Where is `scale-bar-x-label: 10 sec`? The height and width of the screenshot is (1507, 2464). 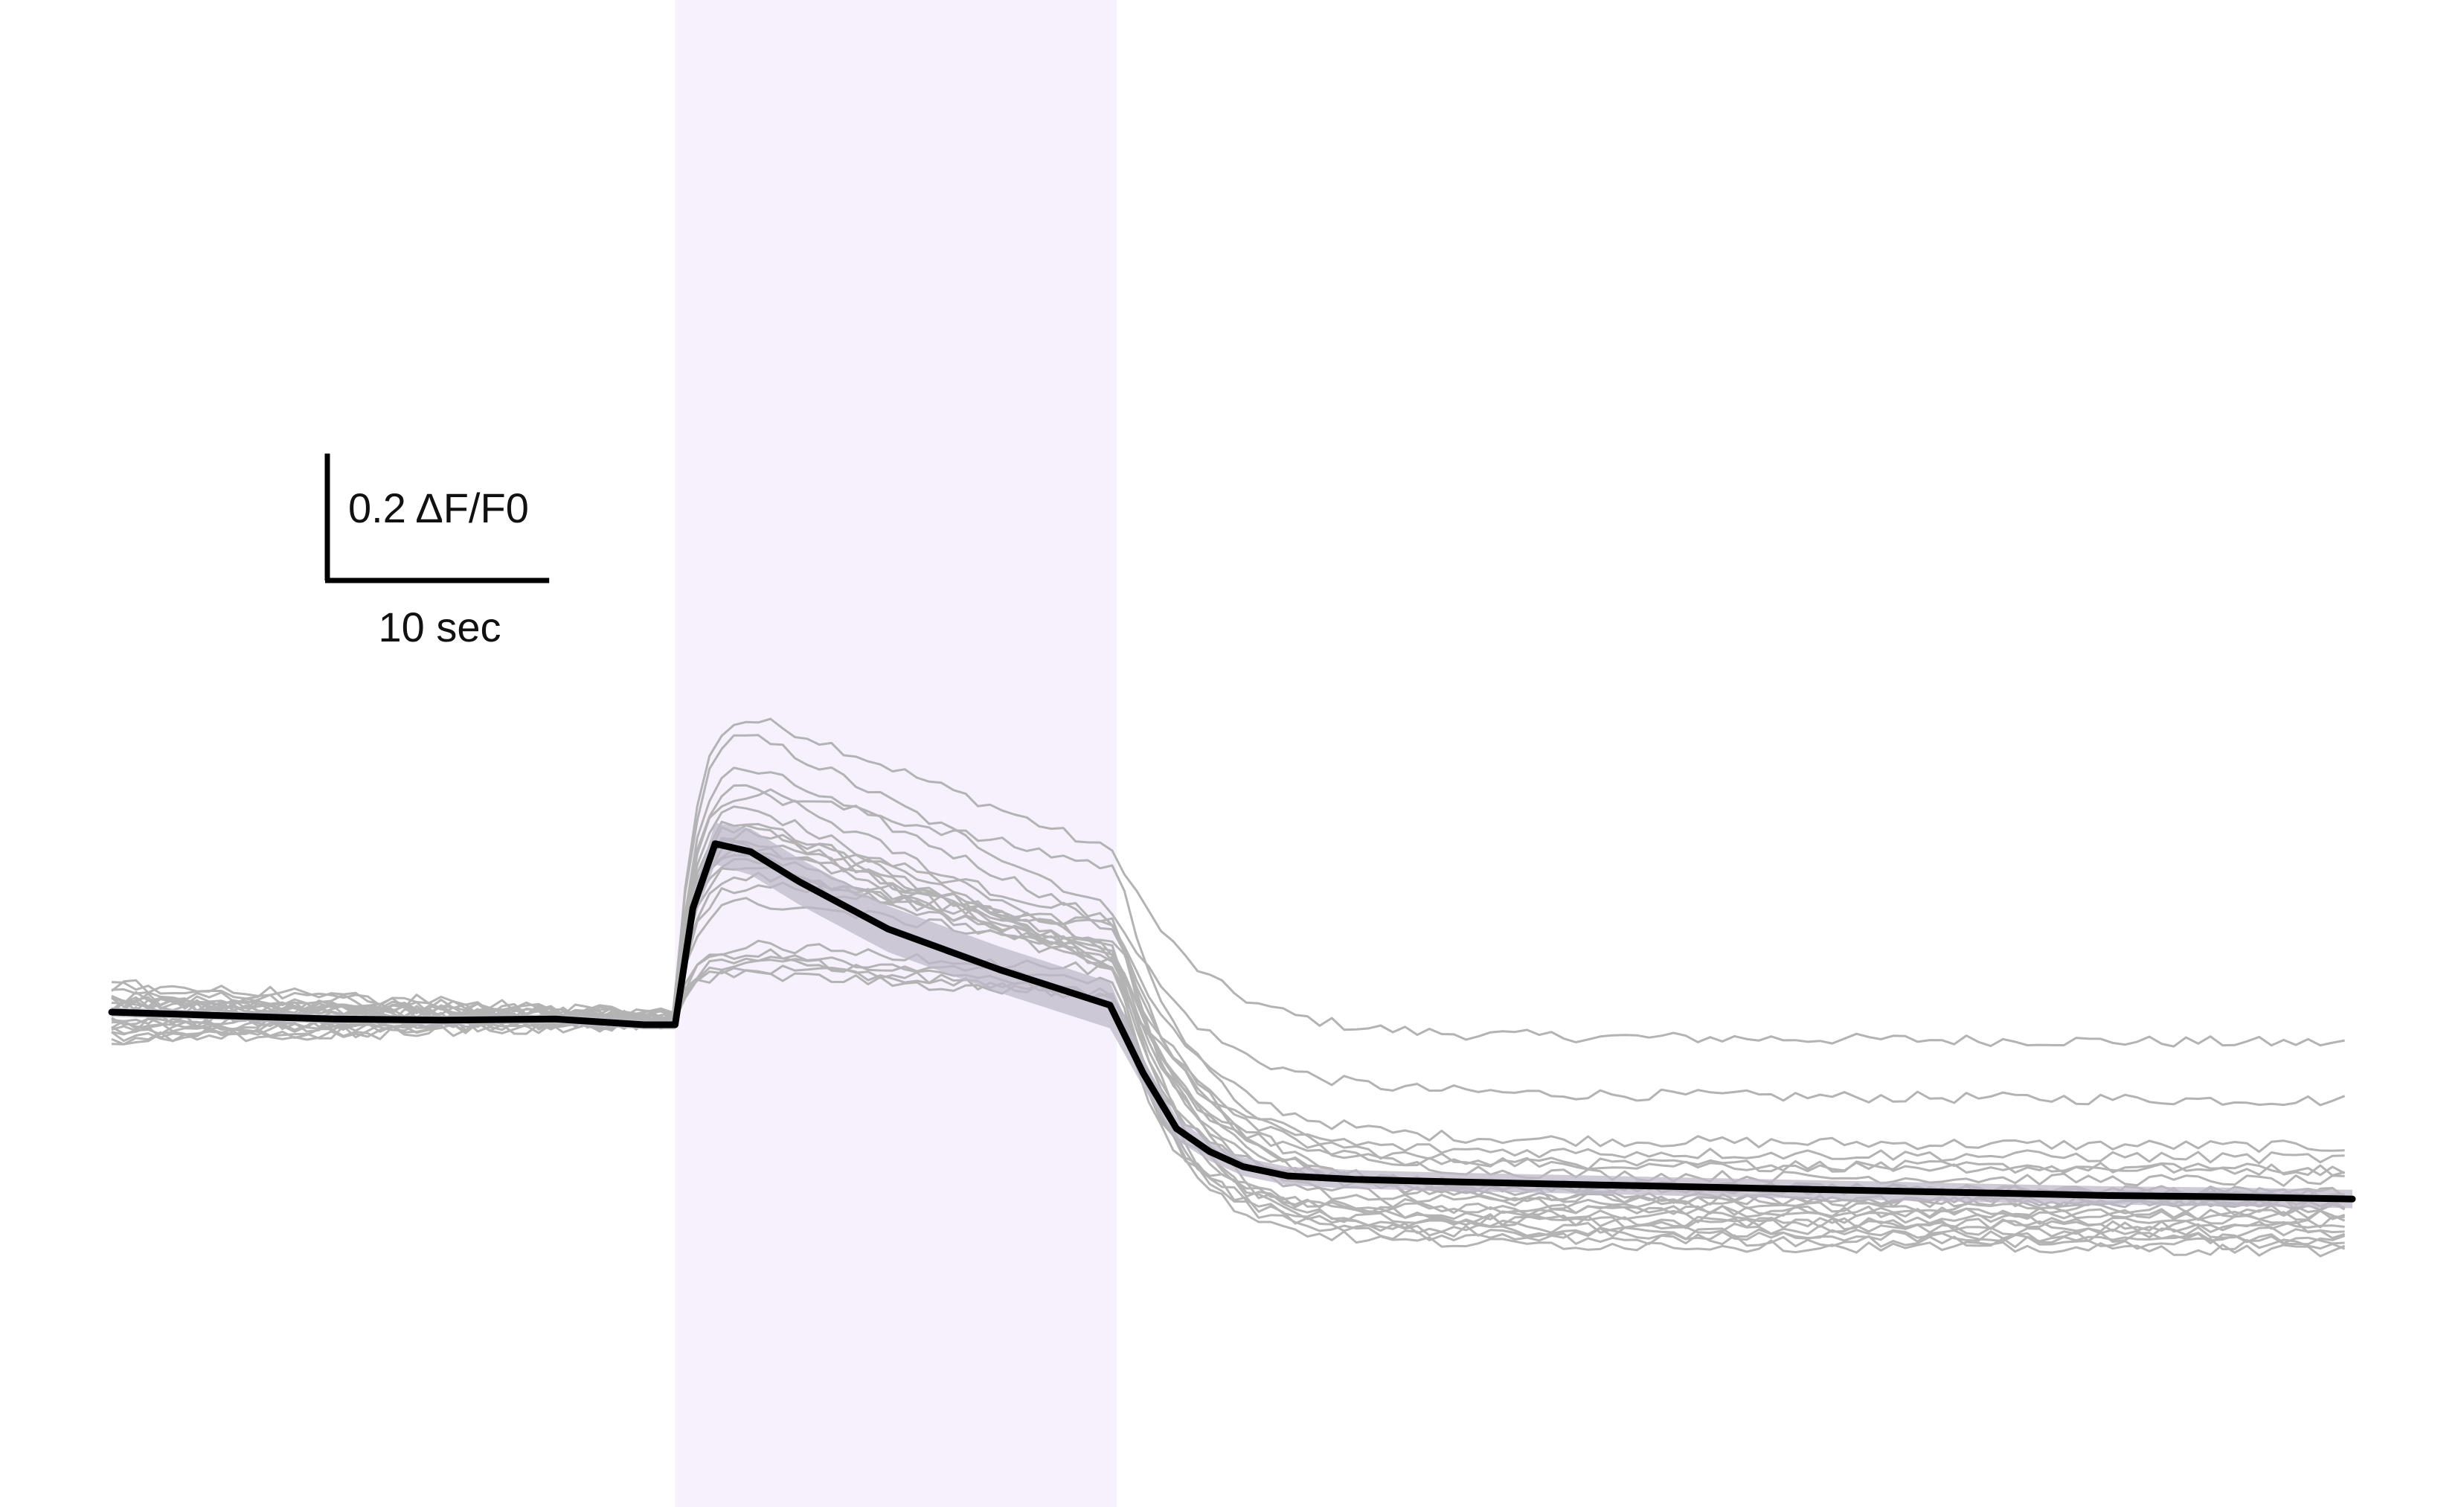 scale-bar-x-label: 10 sec is located at coordinates (440, 627).